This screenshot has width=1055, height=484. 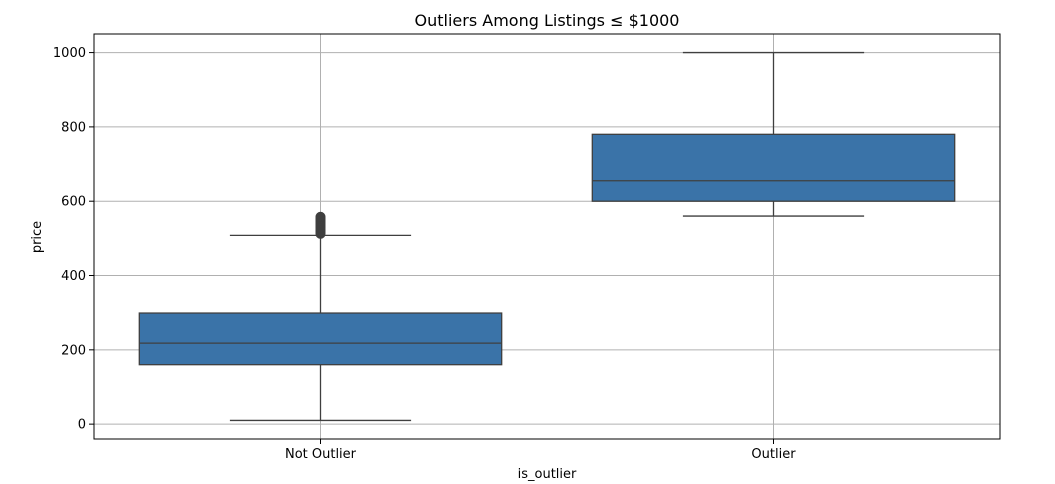 I want to click on y-axis: 0 200 400 600 800 1000, so click(x=73, y=239).